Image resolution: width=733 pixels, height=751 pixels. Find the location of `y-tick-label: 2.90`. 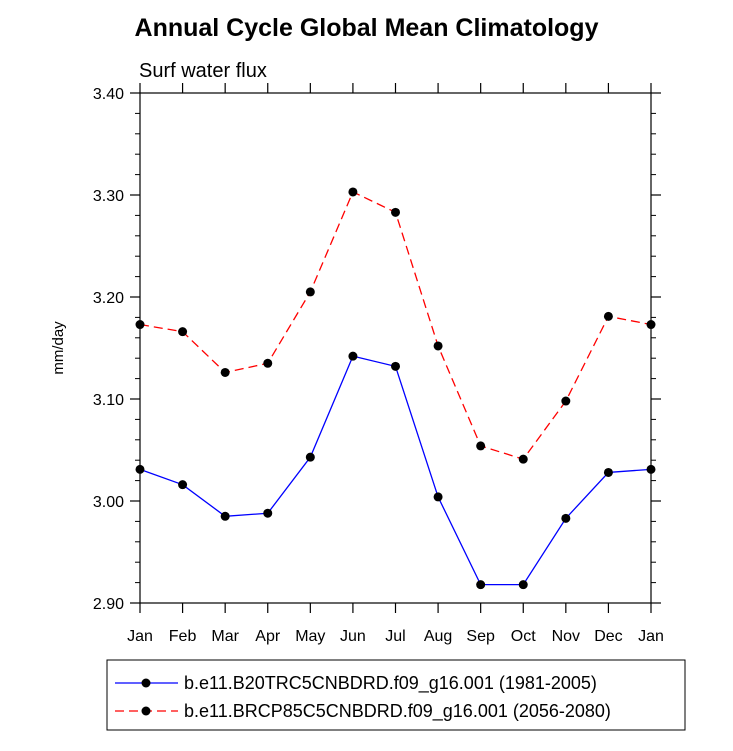

y-tick-label: 2.90 is located at coordinates (108, 604).